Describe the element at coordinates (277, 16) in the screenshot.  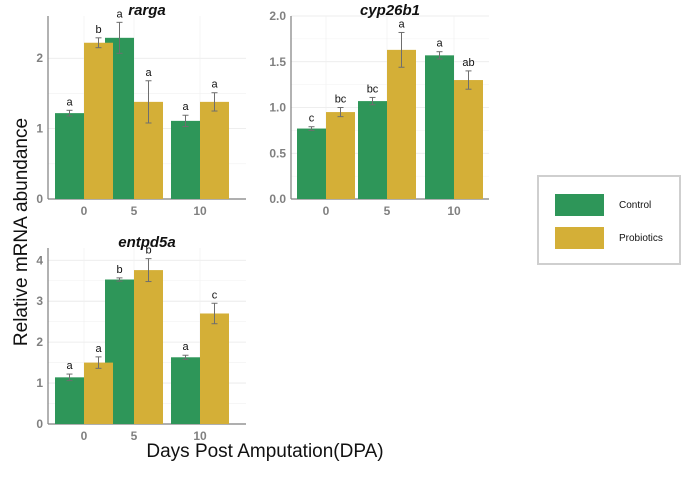
I see `y-tick-label: 2.0` at that location.